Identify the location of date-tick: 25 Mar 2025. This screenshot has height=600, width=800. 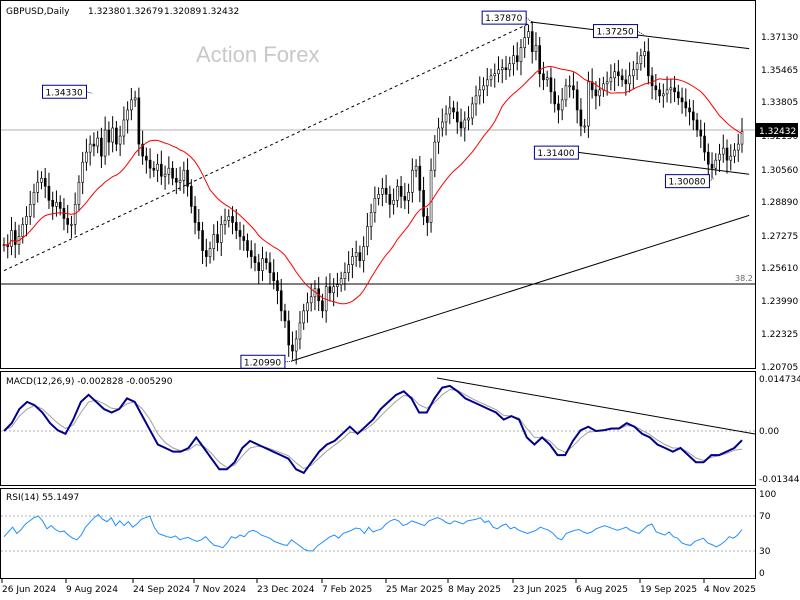
(414, 590).